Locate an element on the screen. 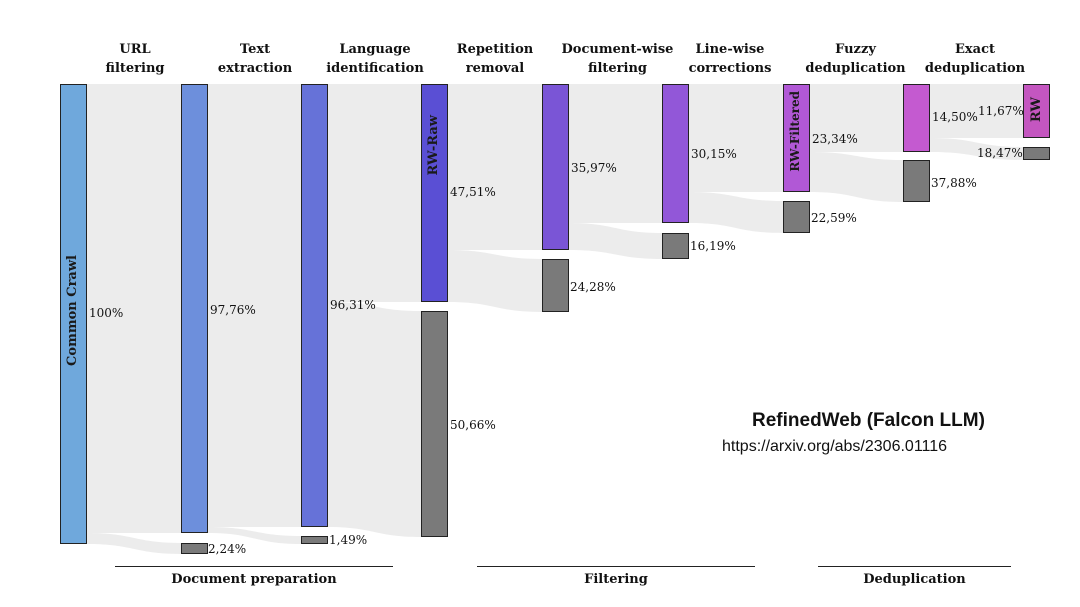  pct-line-removed: 16,19% is located at coordinates (713, 246).